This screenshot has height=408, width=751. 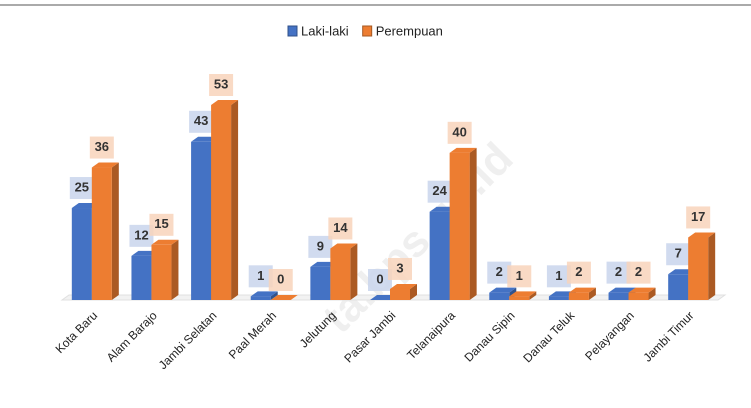 What do you see at coordinates (340, 227) in the screenshot?
I see `value-label: 14` at bounding box center [340, 227].